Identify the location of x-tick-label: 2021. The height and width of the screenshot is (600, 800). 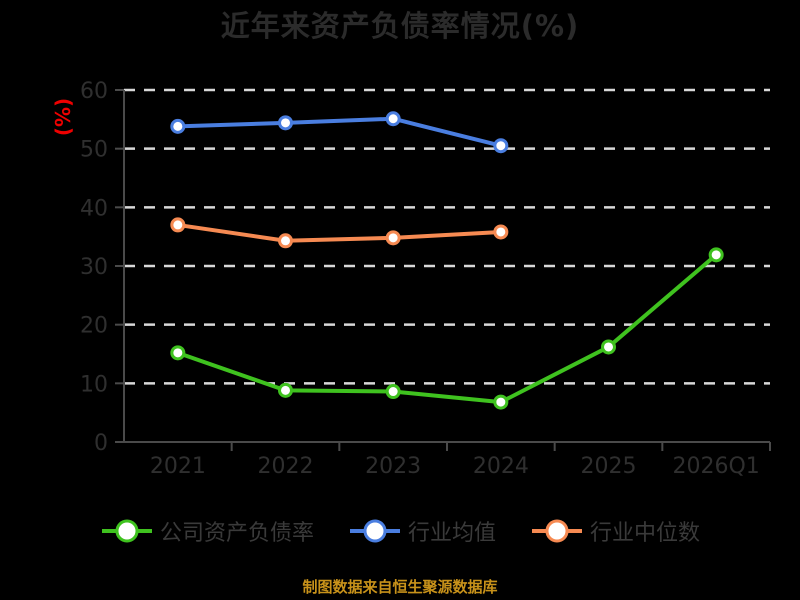
(178, 466).